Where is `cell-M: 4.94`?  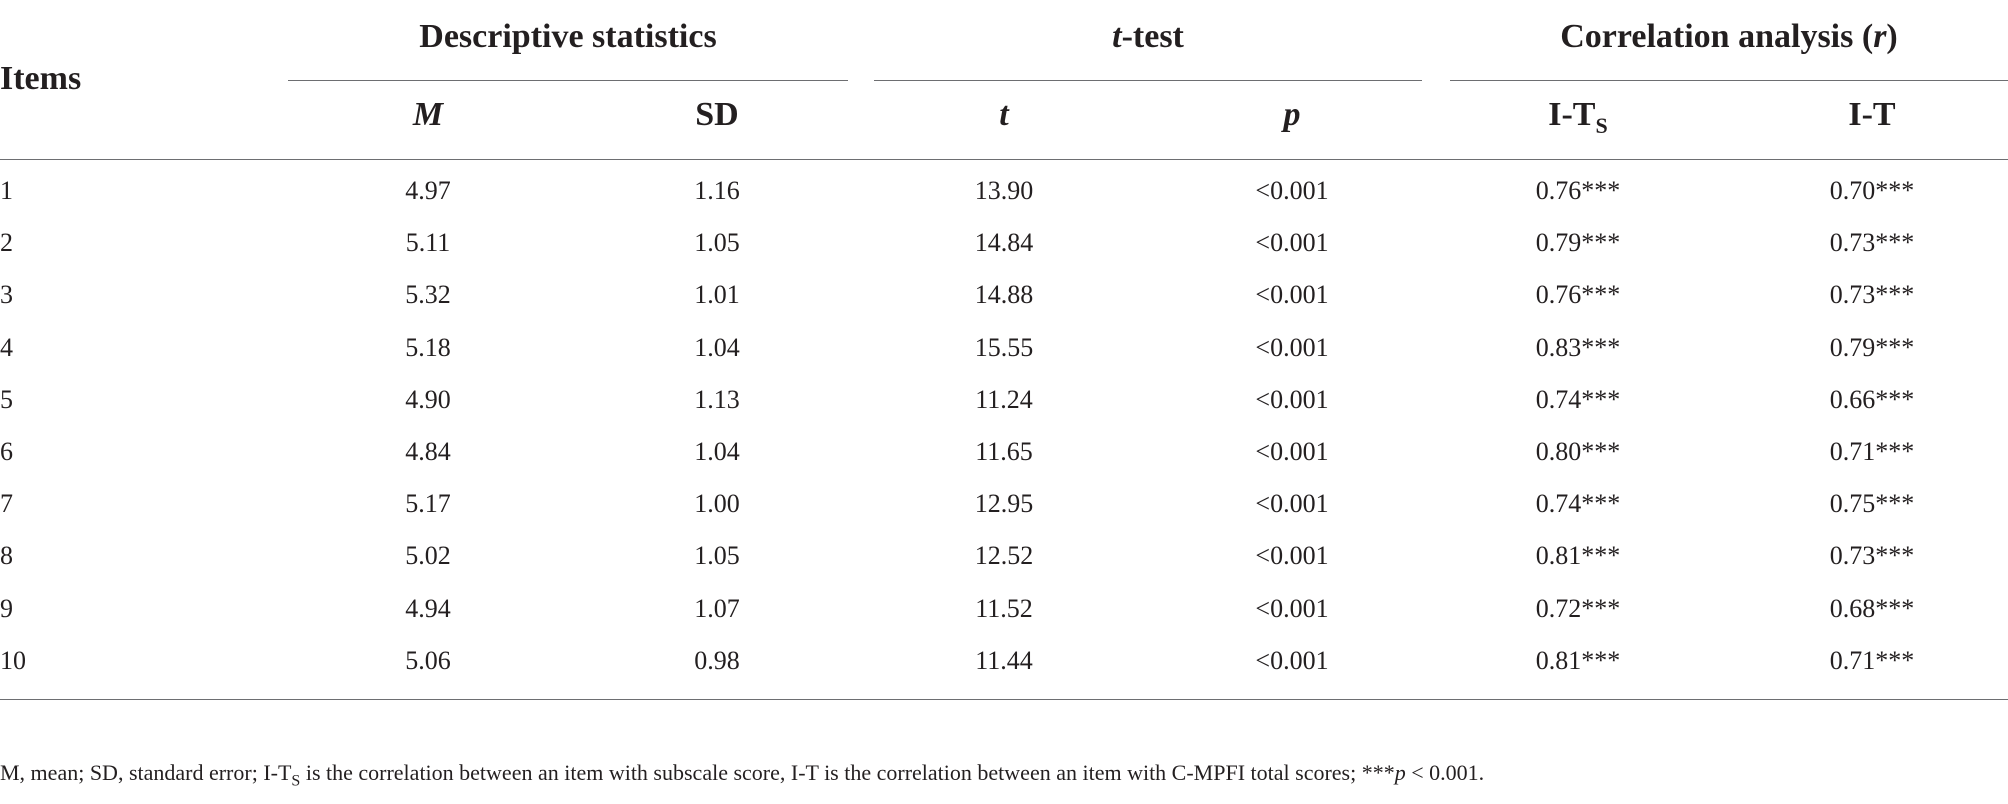 cell-M: 4.94 is located at coordinates (428, 608).